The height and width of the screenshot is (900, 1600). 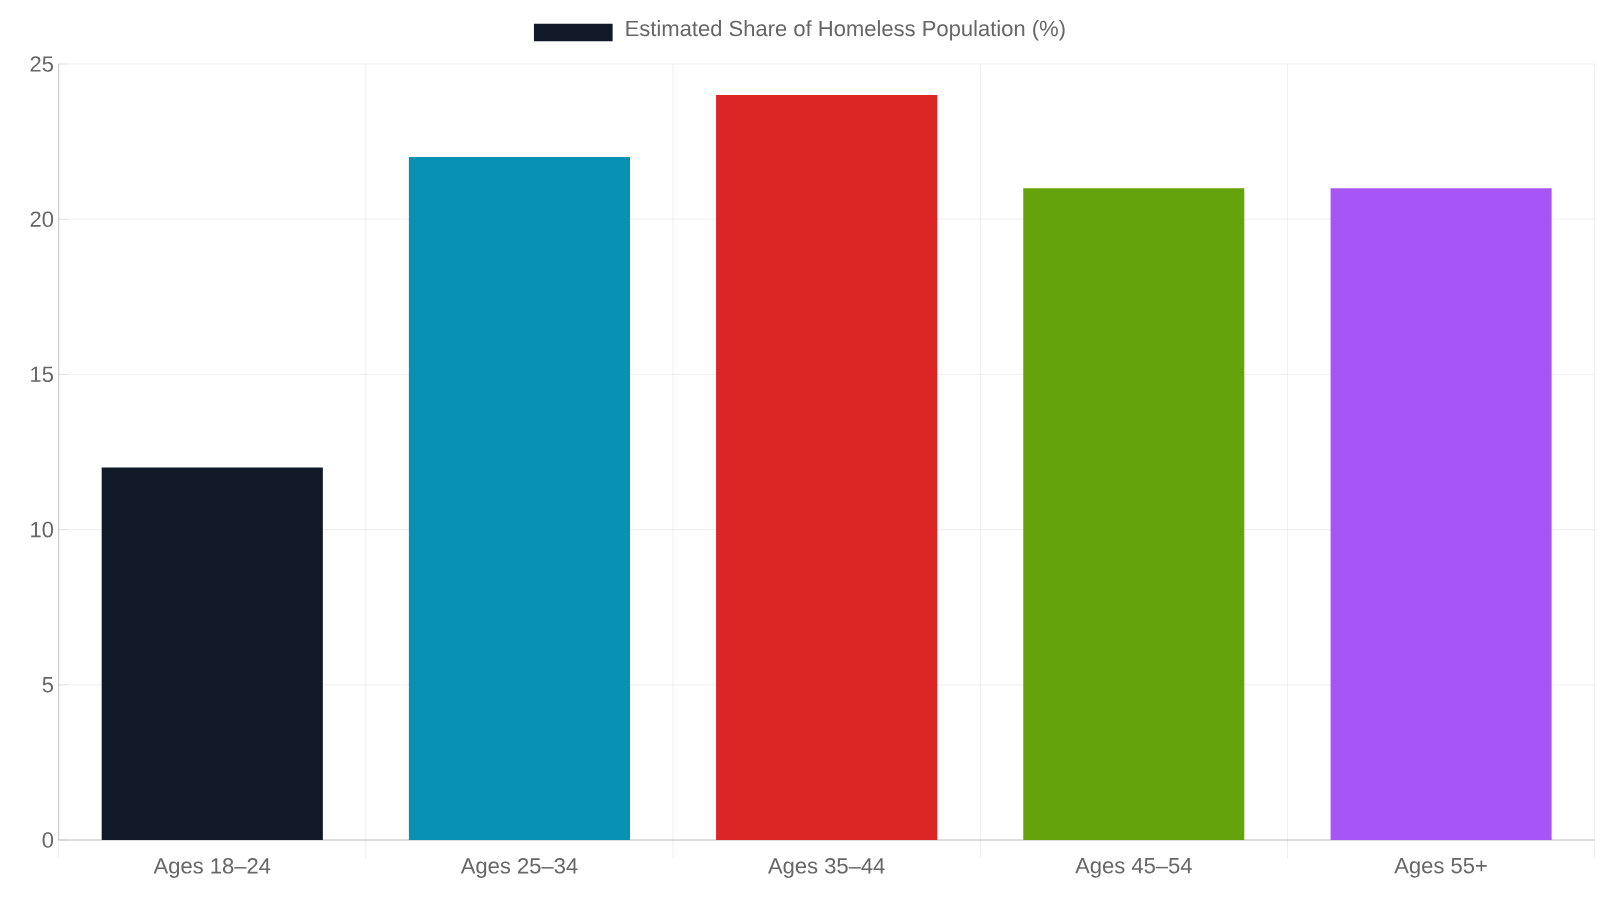 I want to click on y-tick-label: 0, so click(x=48, y=840).